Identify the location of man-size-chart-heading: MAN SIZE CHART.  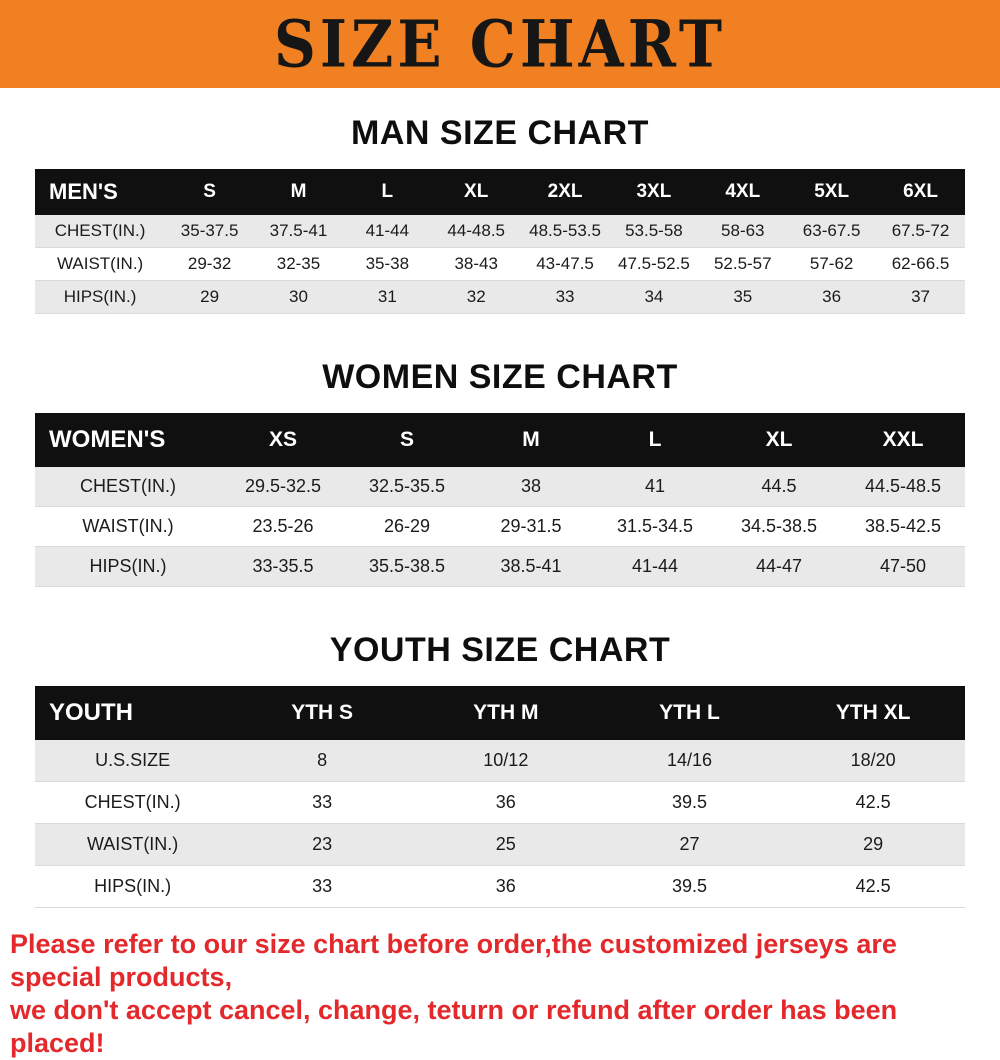
(500, 133).